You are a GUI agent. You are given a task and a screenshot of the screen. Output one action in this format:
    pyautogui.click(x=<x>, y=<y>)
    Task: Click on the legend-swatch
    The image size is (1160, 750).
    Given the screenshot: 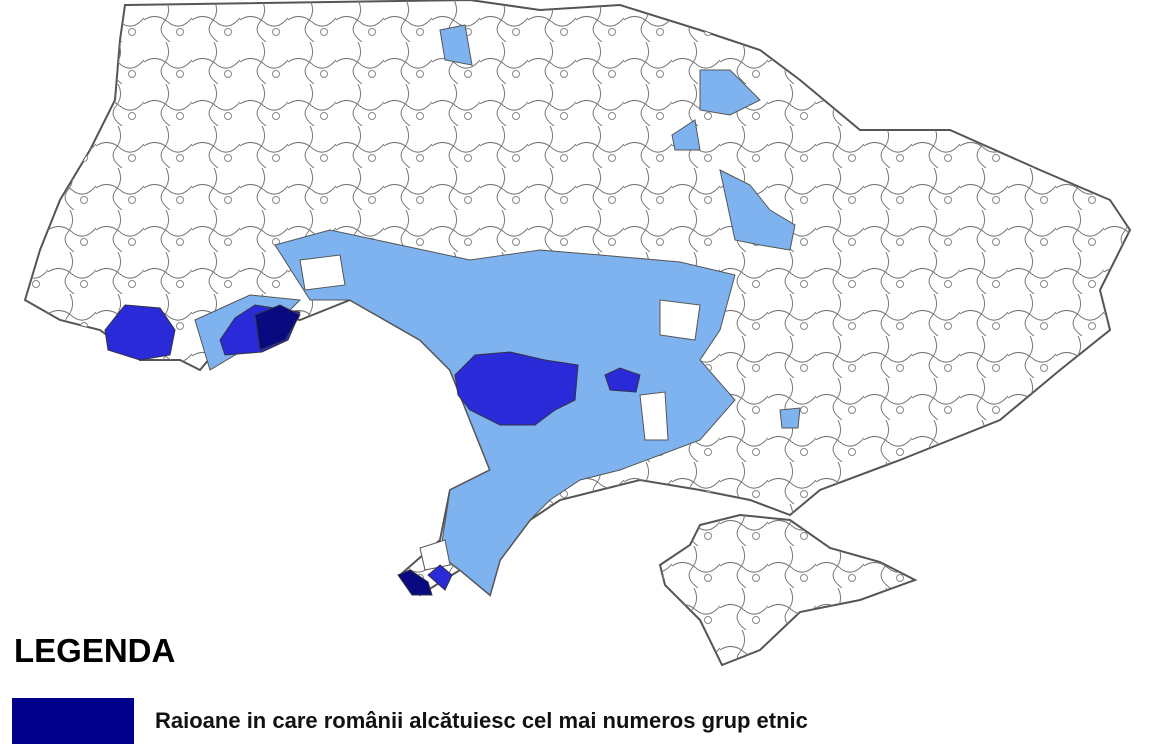 What is the action you would take?
    pyautogui.click(x=73, y=721)
    